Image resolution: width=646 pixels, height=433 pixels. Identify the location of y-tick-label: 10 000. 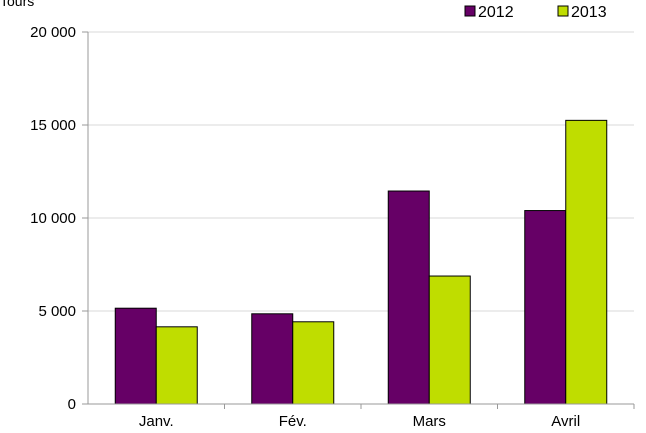
(53, 218).